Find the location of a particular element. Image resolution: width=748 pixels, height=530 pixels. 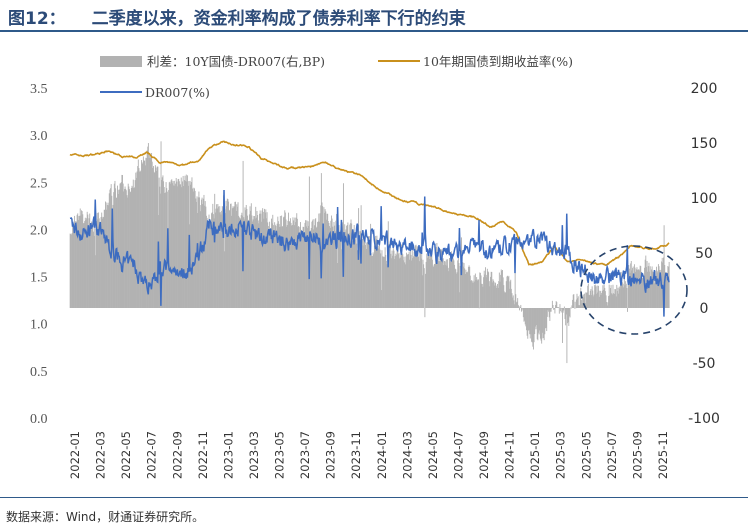

right-tick-label: 50 is located at coordinates (704, 254).